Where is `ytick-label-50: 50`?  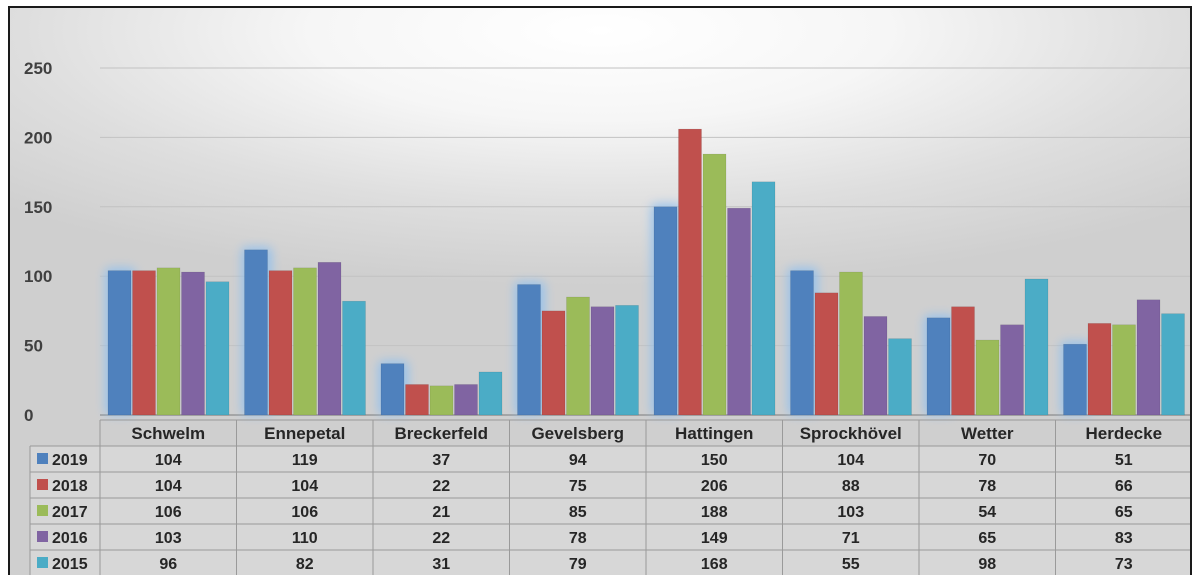
ytick-label-50: 50 is located at coordinates (33, 346).